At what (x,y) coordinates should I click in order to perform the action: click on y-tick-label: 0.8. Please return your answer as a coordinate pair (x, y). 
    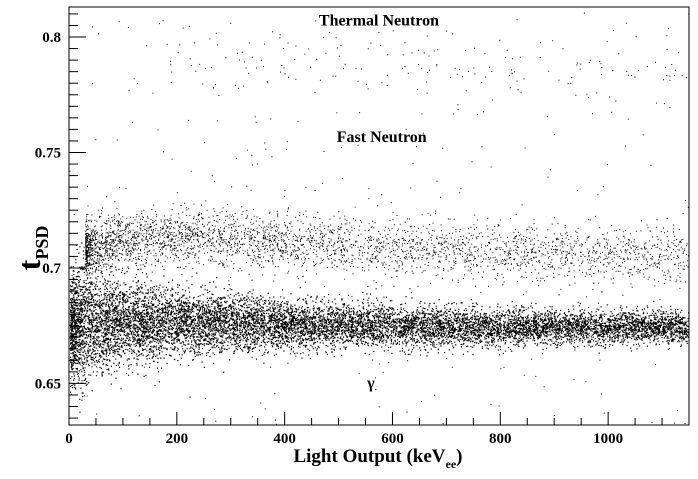
    Looking at the image, I should click on (51, 38).